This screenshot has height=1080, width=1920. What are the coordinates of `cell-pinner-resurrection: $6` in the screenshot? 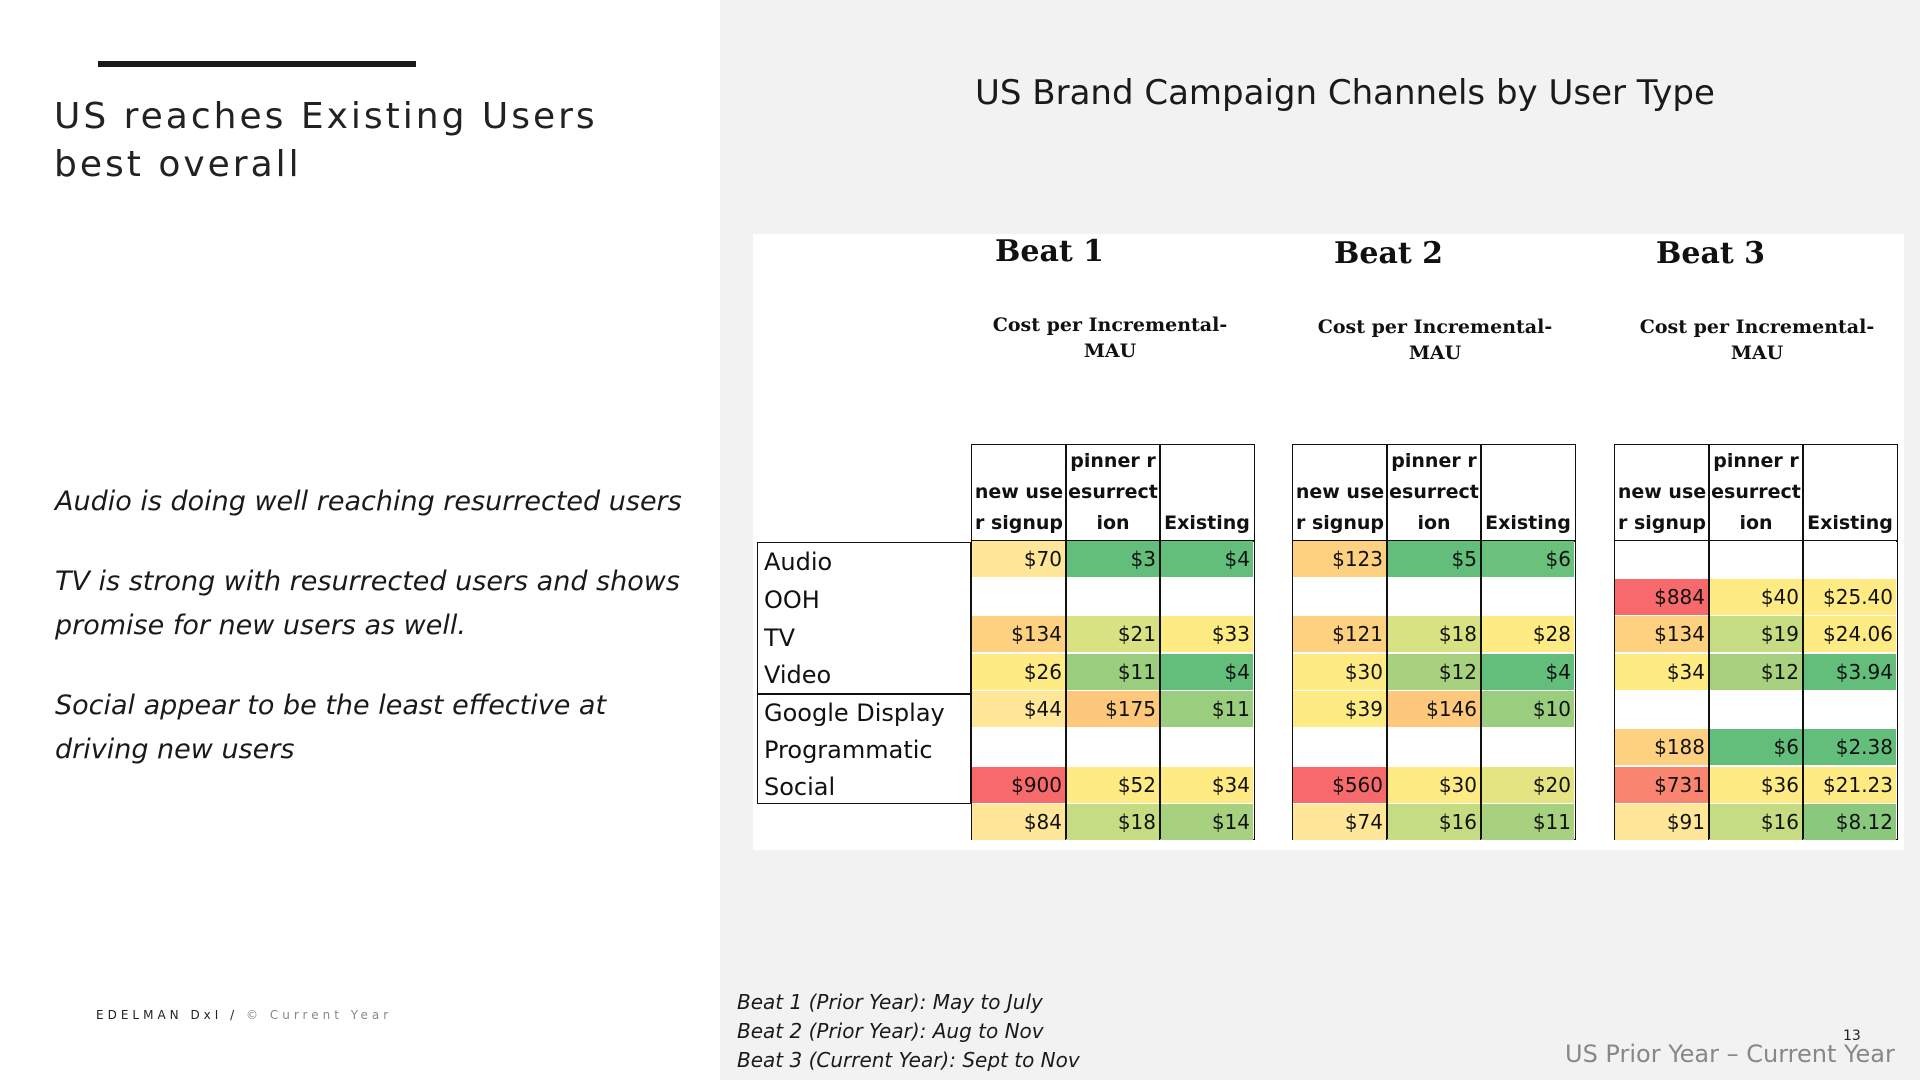 It's located at (1755, 747).